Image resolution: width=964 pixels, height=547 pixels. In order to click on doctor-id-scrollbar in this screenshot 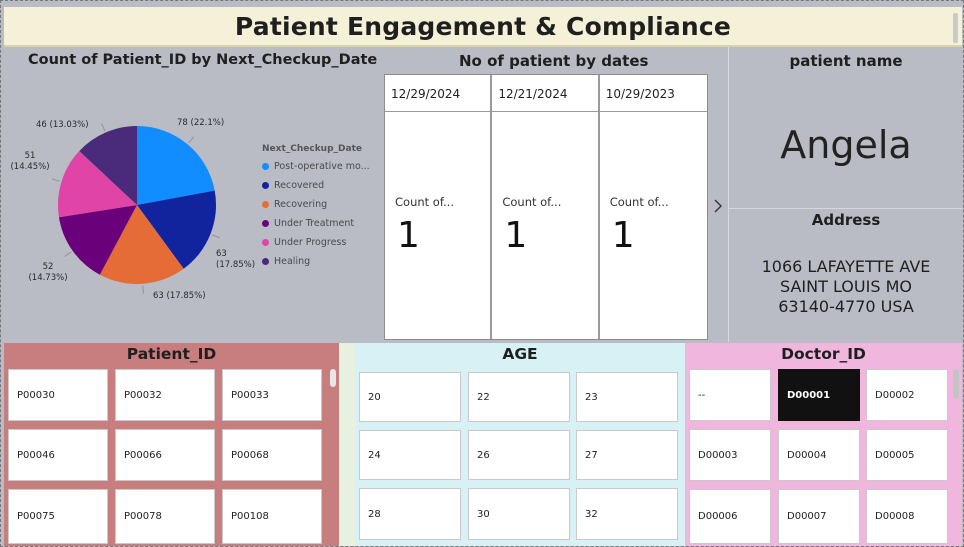, I will do `click(956, 384)`.